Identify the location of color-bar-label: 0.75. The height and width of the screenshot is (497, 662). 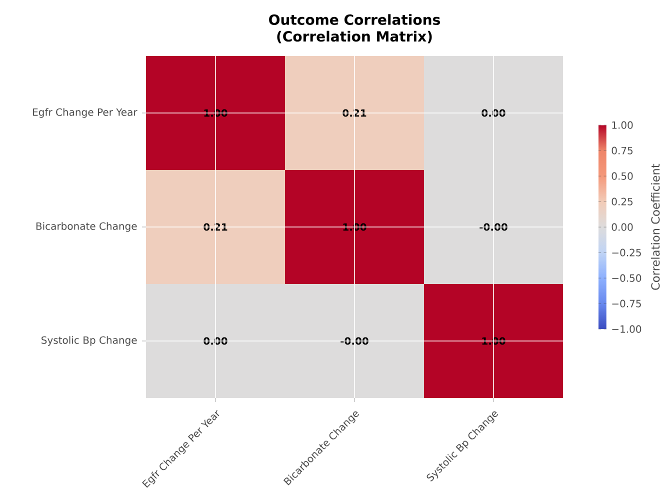
(622, 150).